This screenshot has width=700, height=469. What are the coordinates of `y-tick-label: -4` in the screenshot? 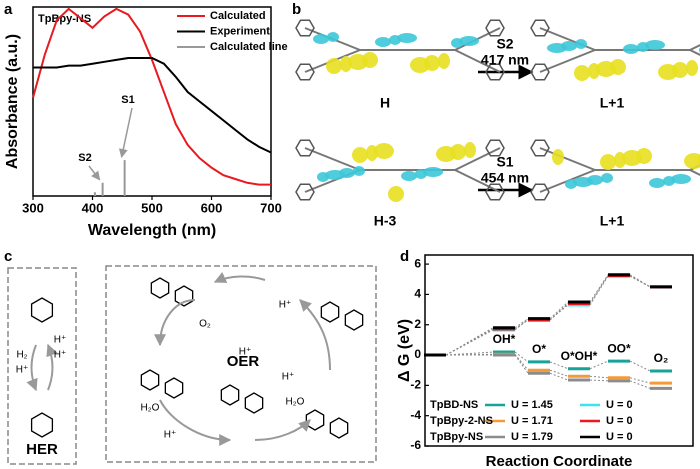 It's located at (415, 415).